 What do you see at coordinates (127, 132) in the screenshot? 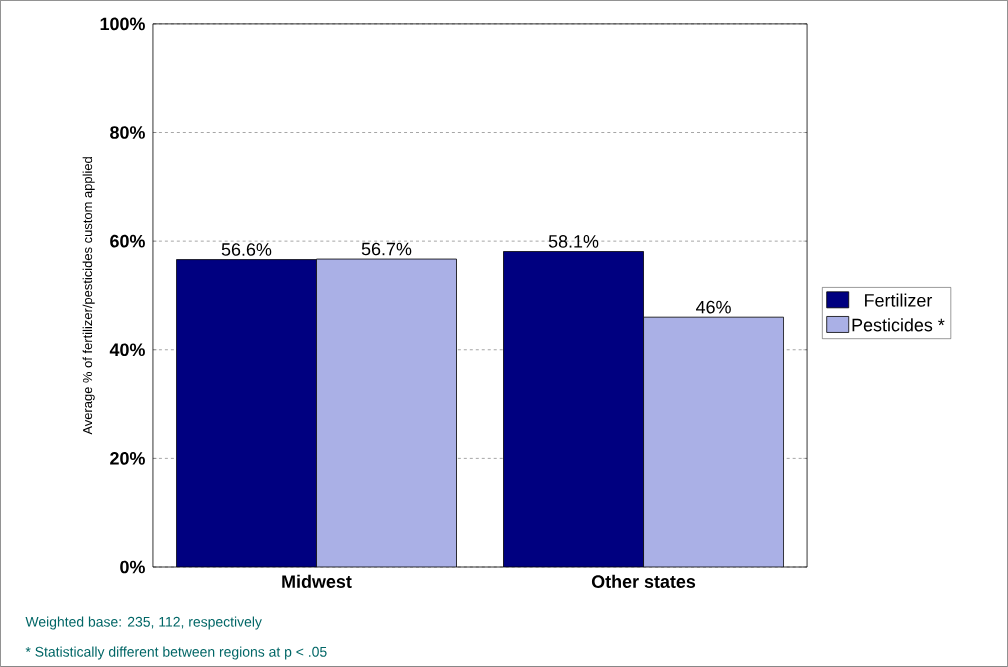
I see `y-tick-label: 80%` at bounding box center [127, 132].